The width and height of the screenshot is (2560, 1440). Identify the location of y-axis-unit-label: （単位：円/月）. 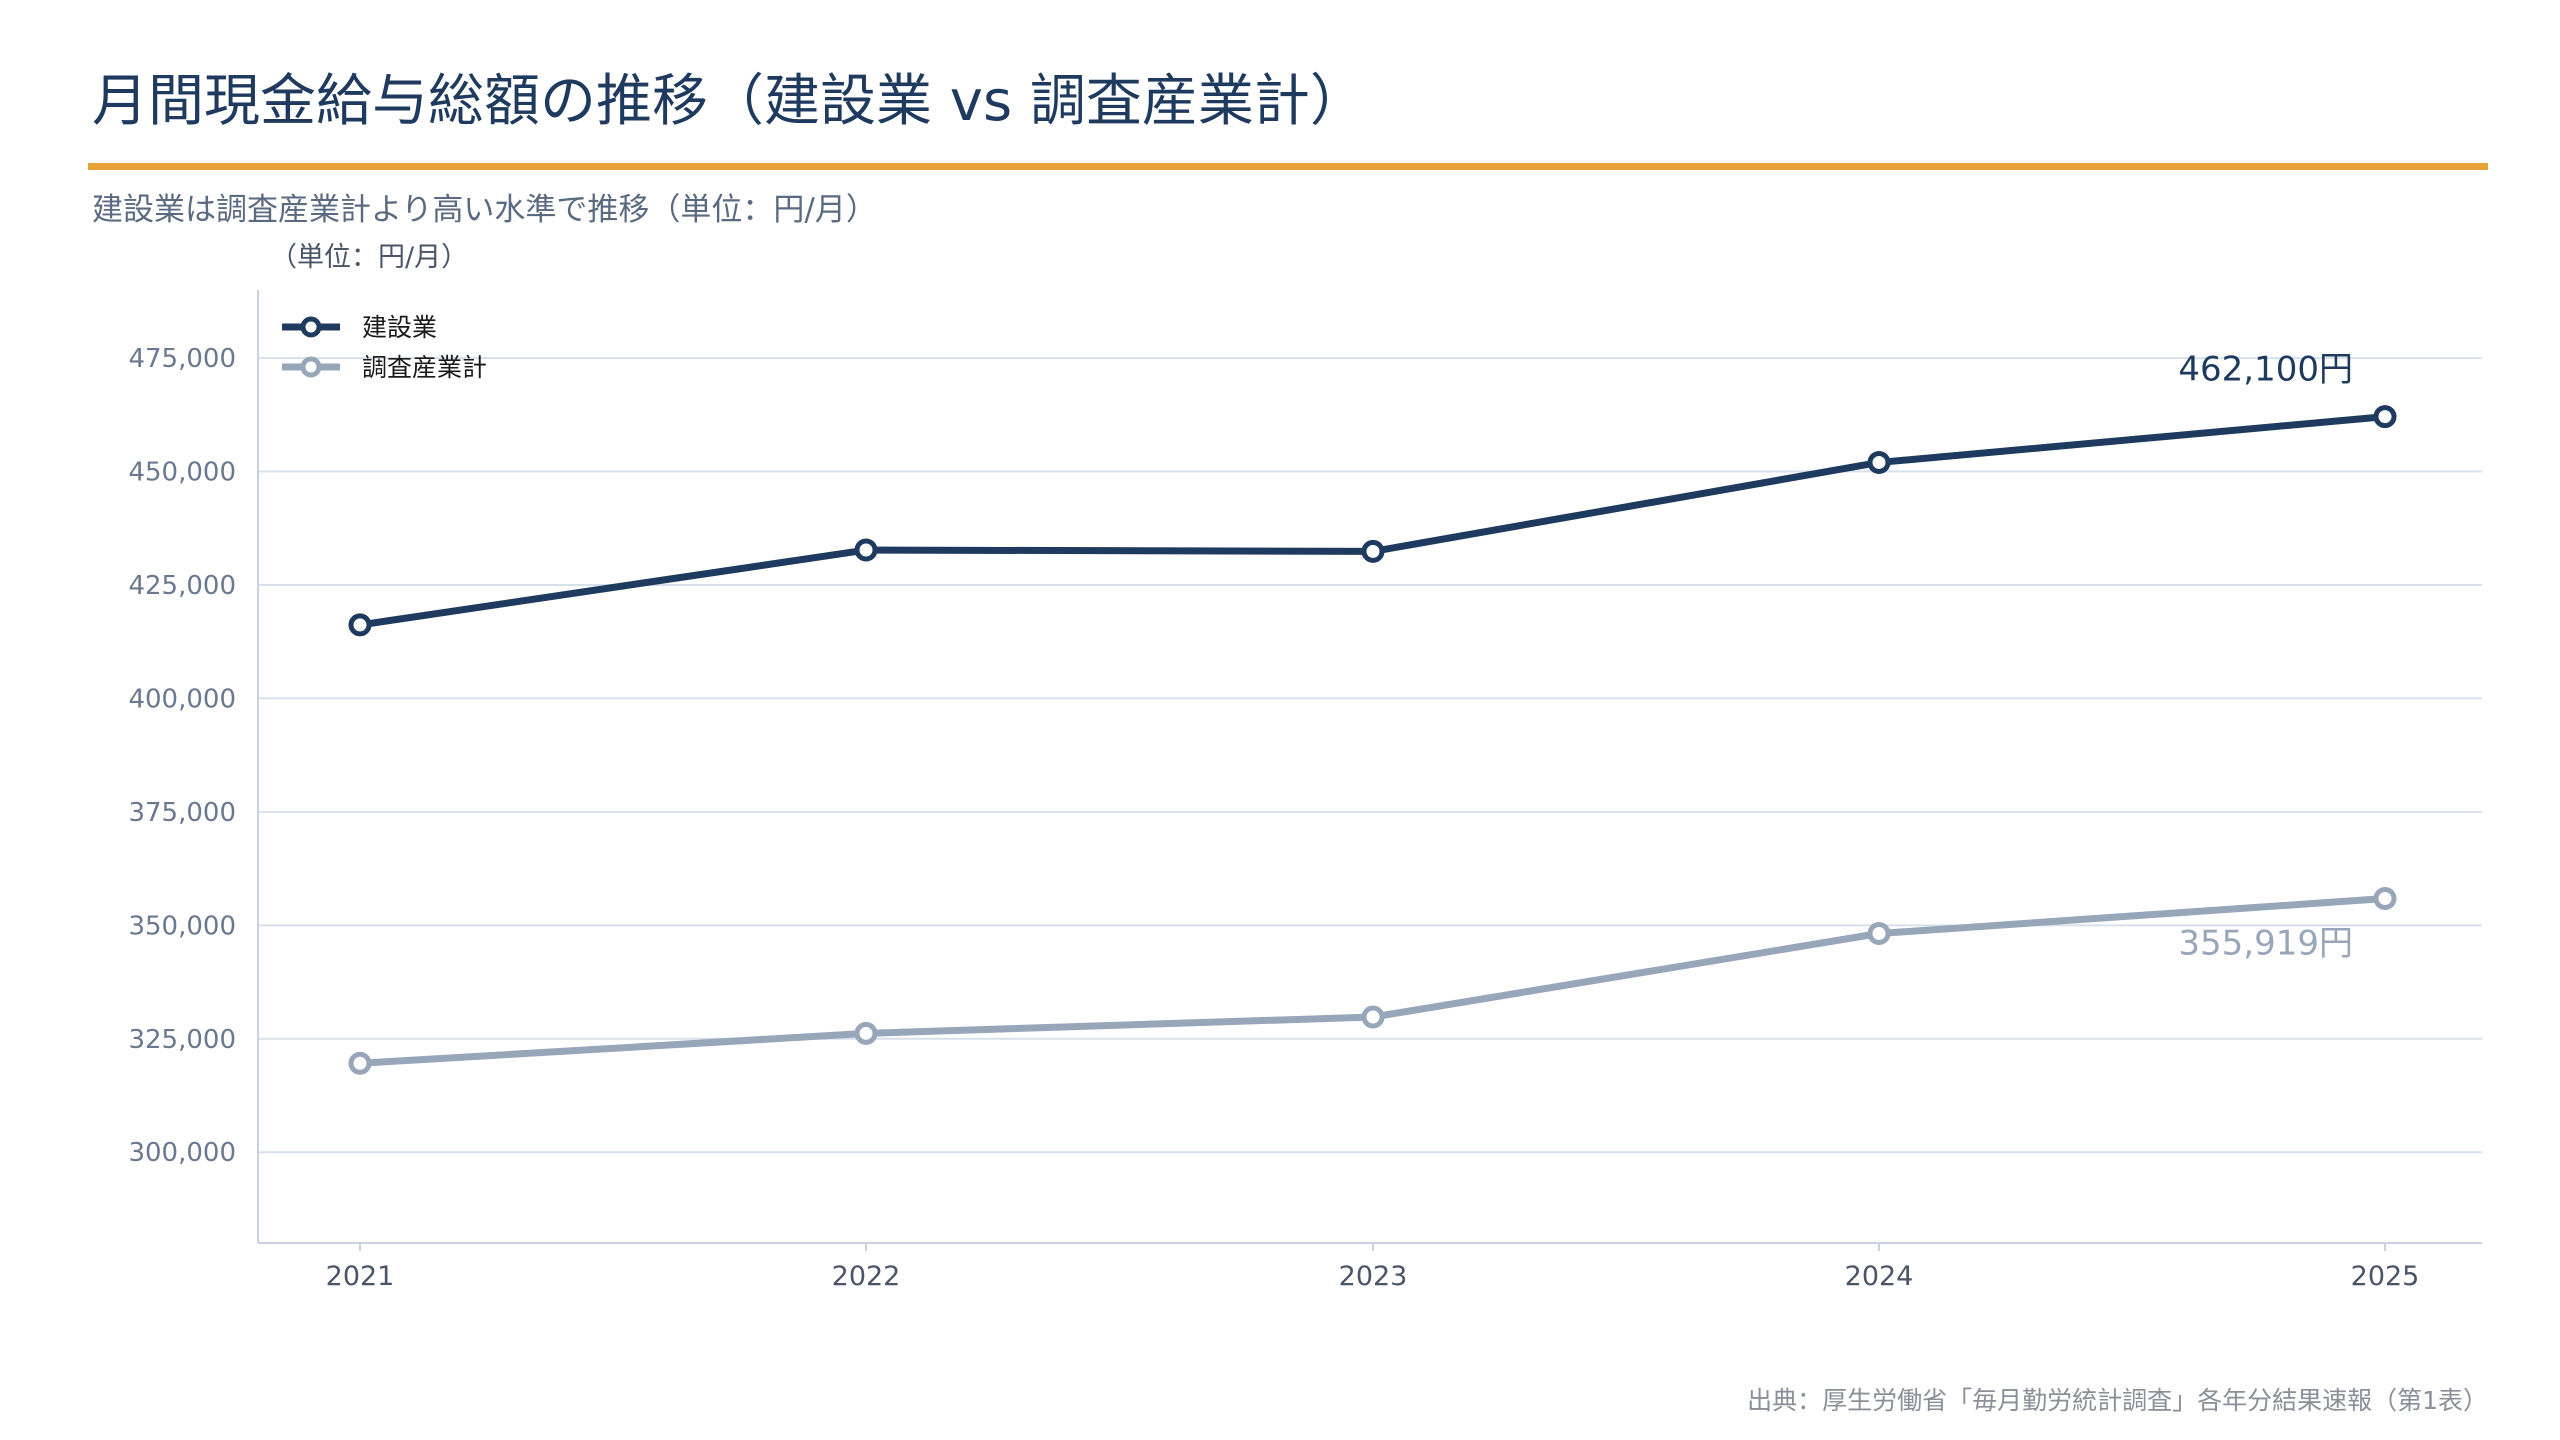
(369, 257).